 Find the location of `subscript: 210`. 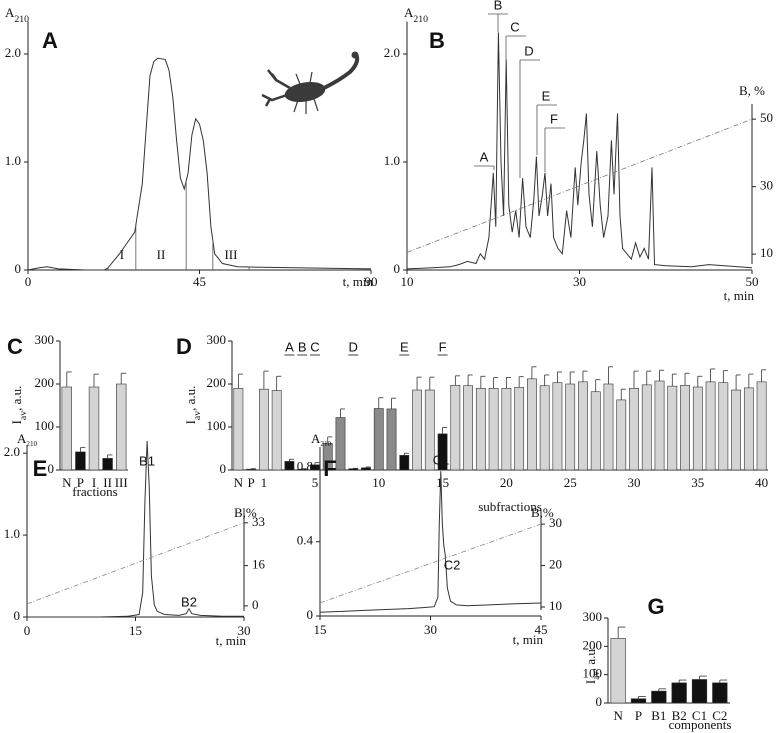

subscript: 210 is located at coordinates (21, 19).